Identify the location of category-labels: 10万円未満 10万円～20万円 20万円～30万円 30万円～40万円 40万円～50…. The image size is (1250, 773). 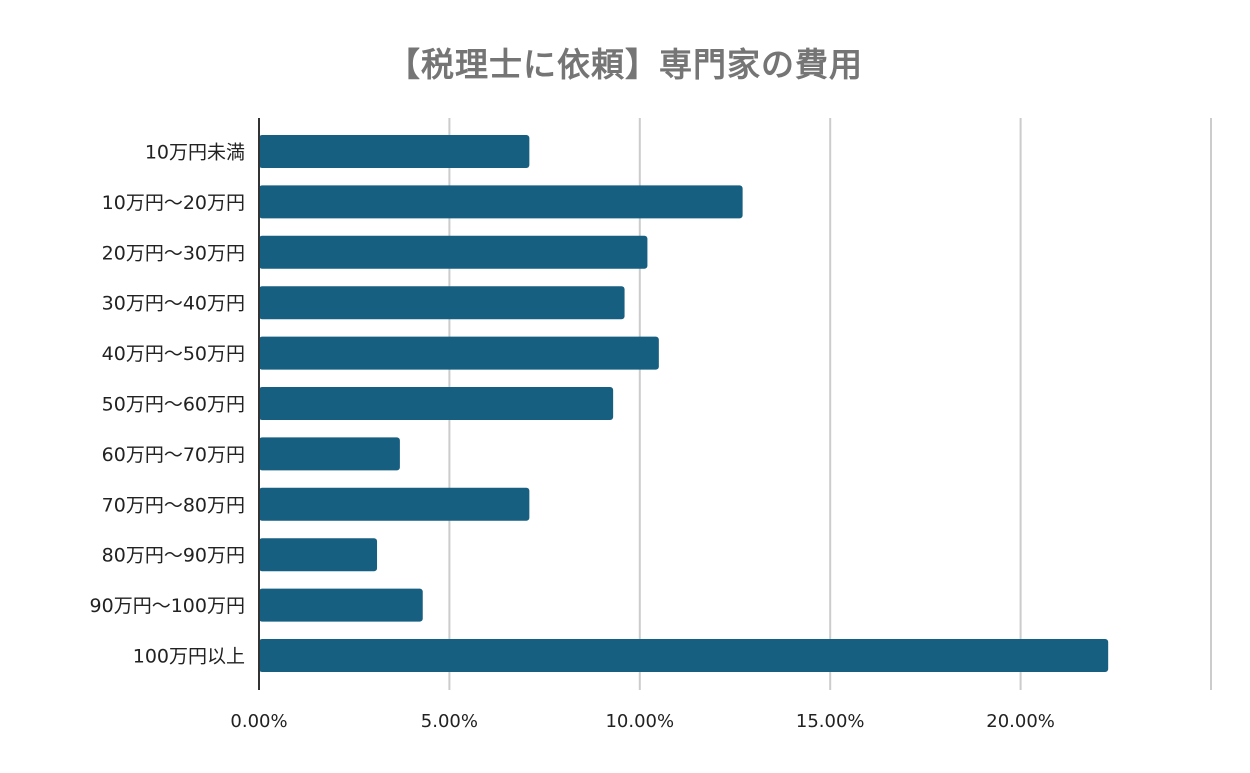
(167, 405).